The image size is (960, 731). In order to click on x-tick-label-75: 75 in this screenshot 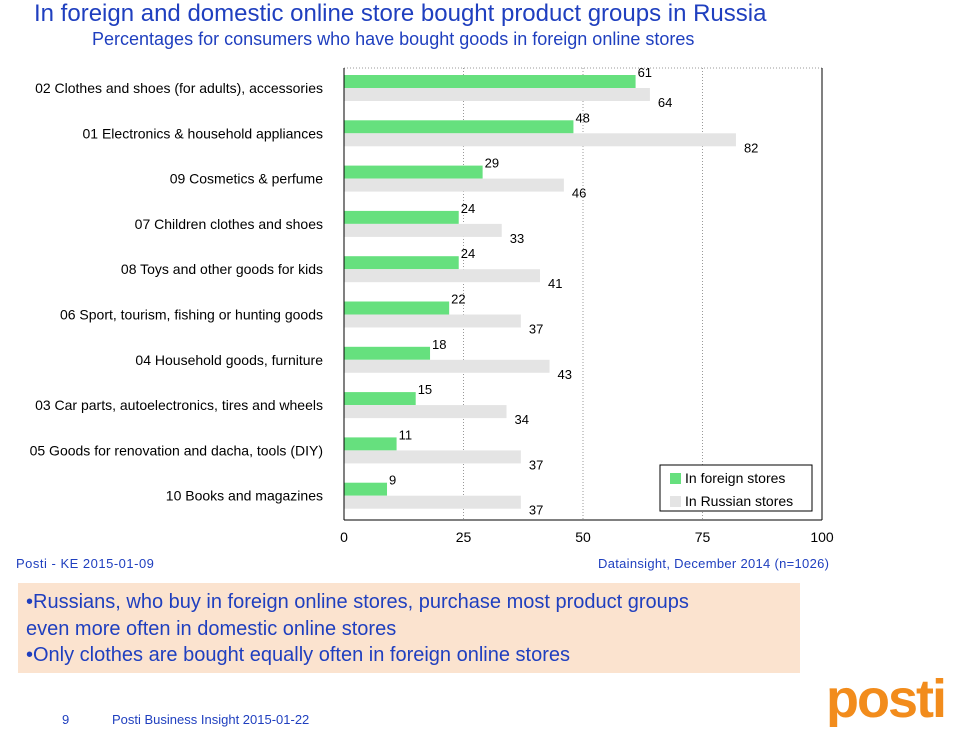, I will do `click(703, 537)`.